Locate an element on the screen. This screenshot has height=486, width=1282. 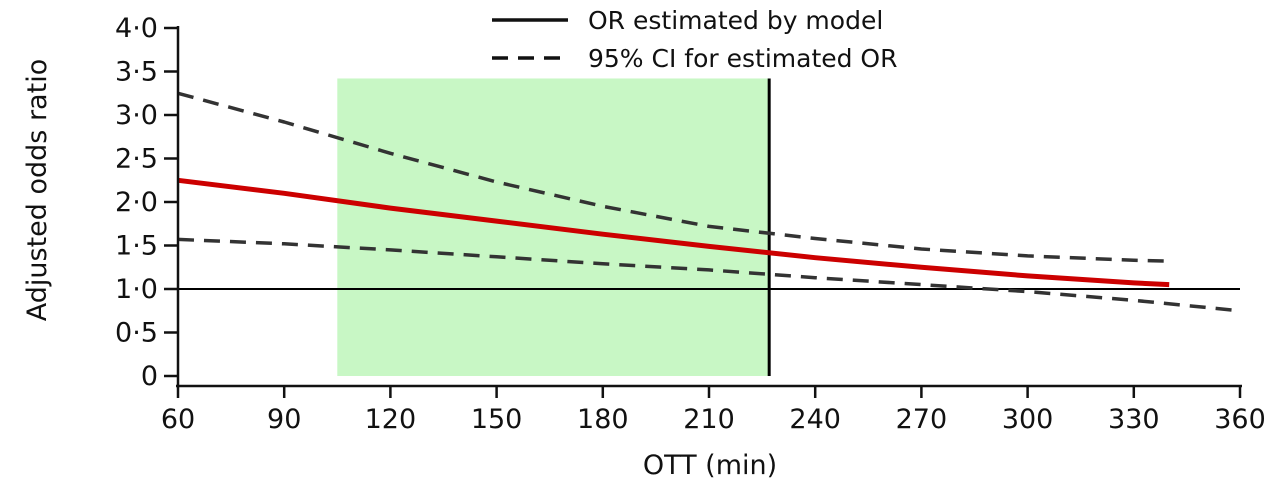
x-tick-label: 120 is located at coordinates (391, 419).